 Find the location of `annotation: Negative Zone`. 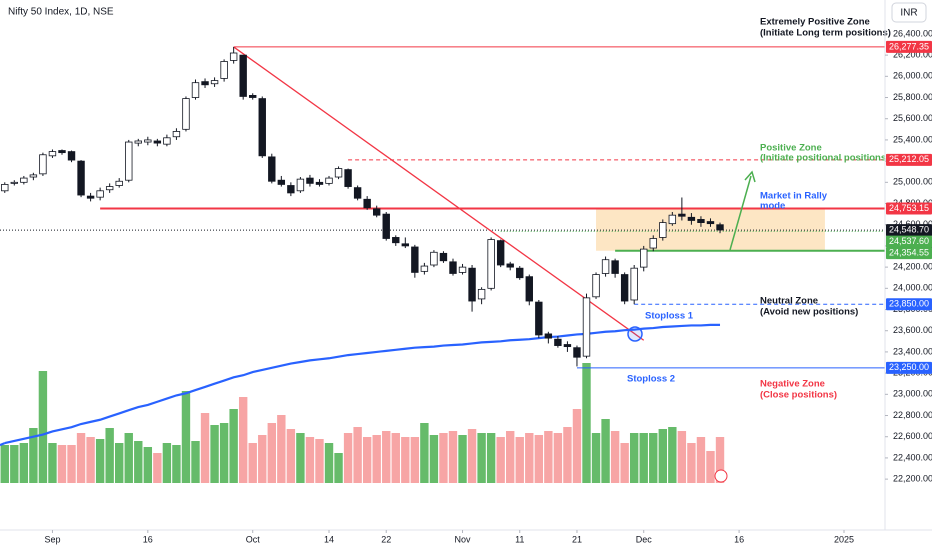

annotation: Negative Zone is located at coordinates (792, 384).